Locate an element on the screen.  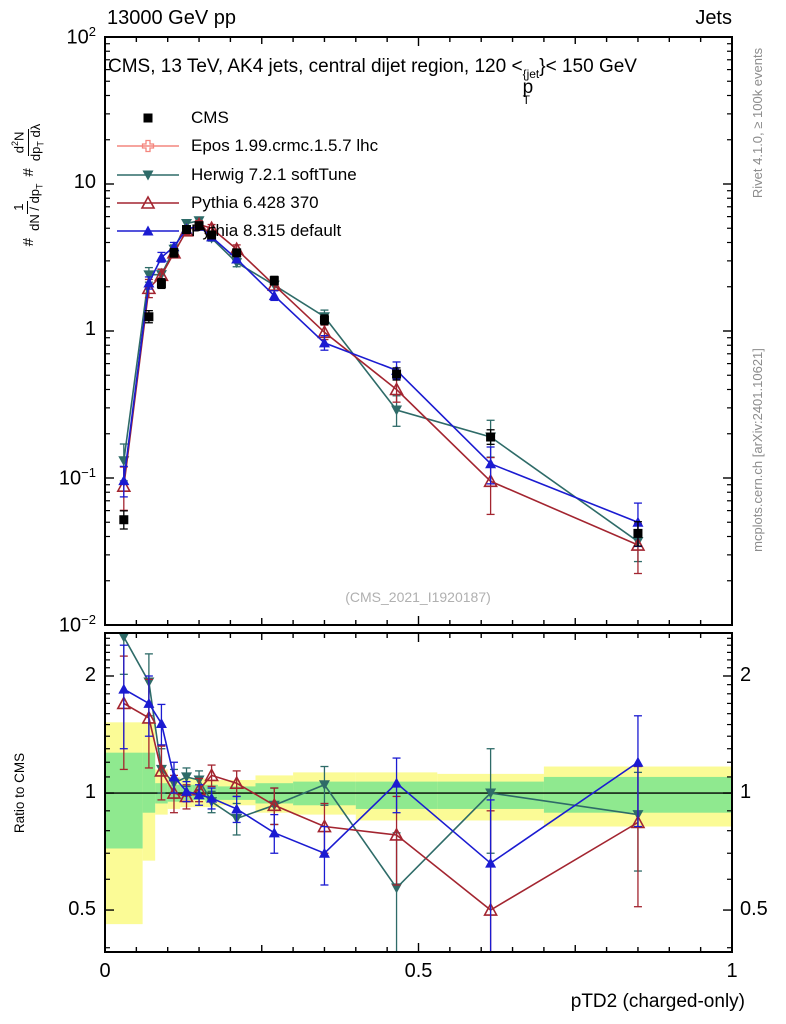
legend-label-pythia6: Pythia 6.428 370 is located at coordinates (255, 202).